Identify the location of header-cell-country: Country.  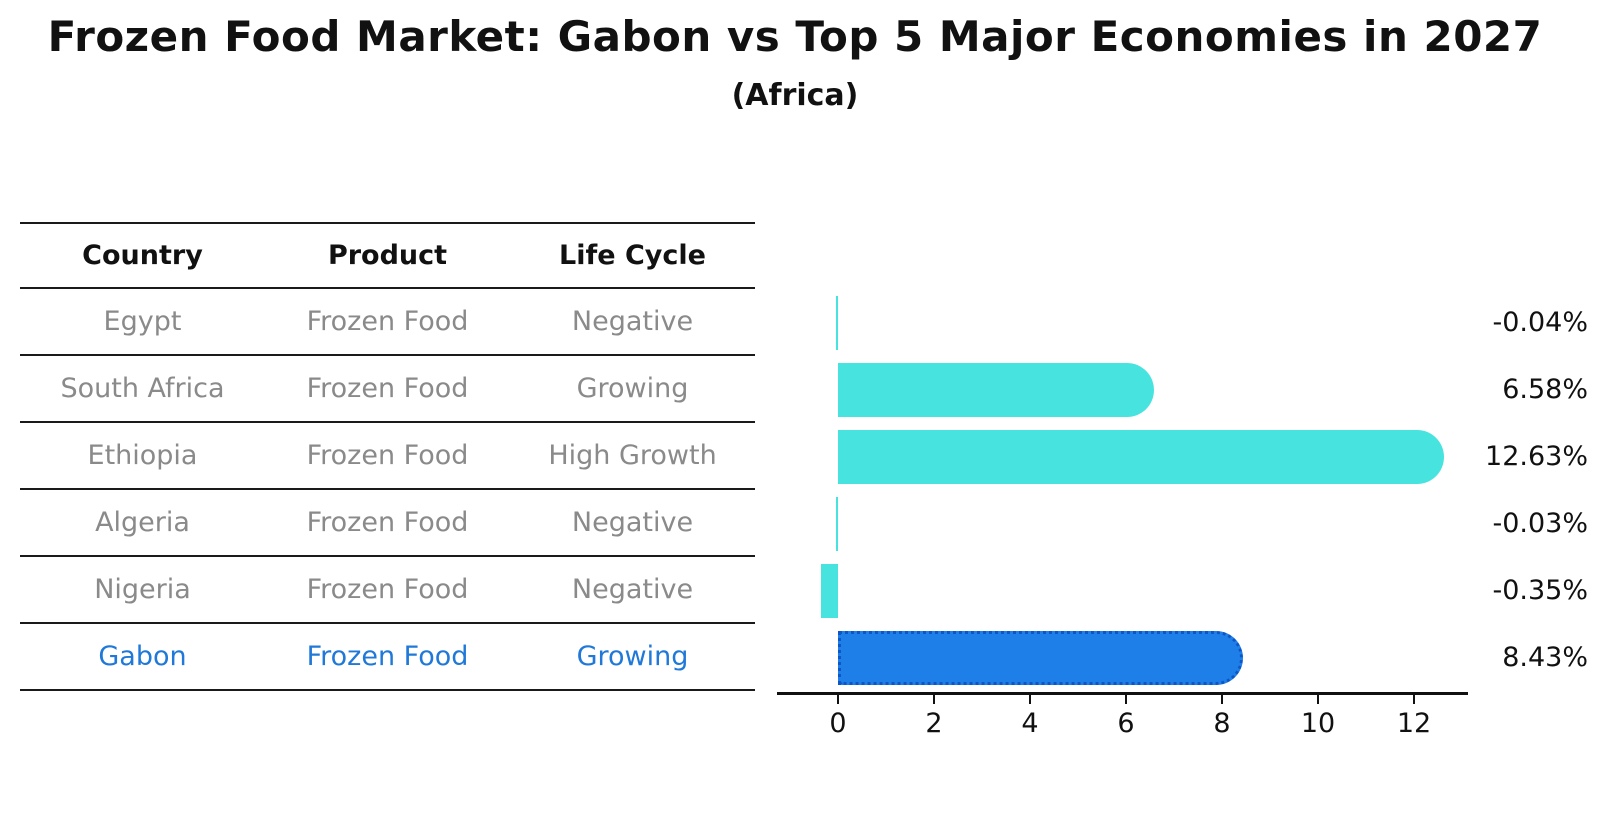
(142, 255).